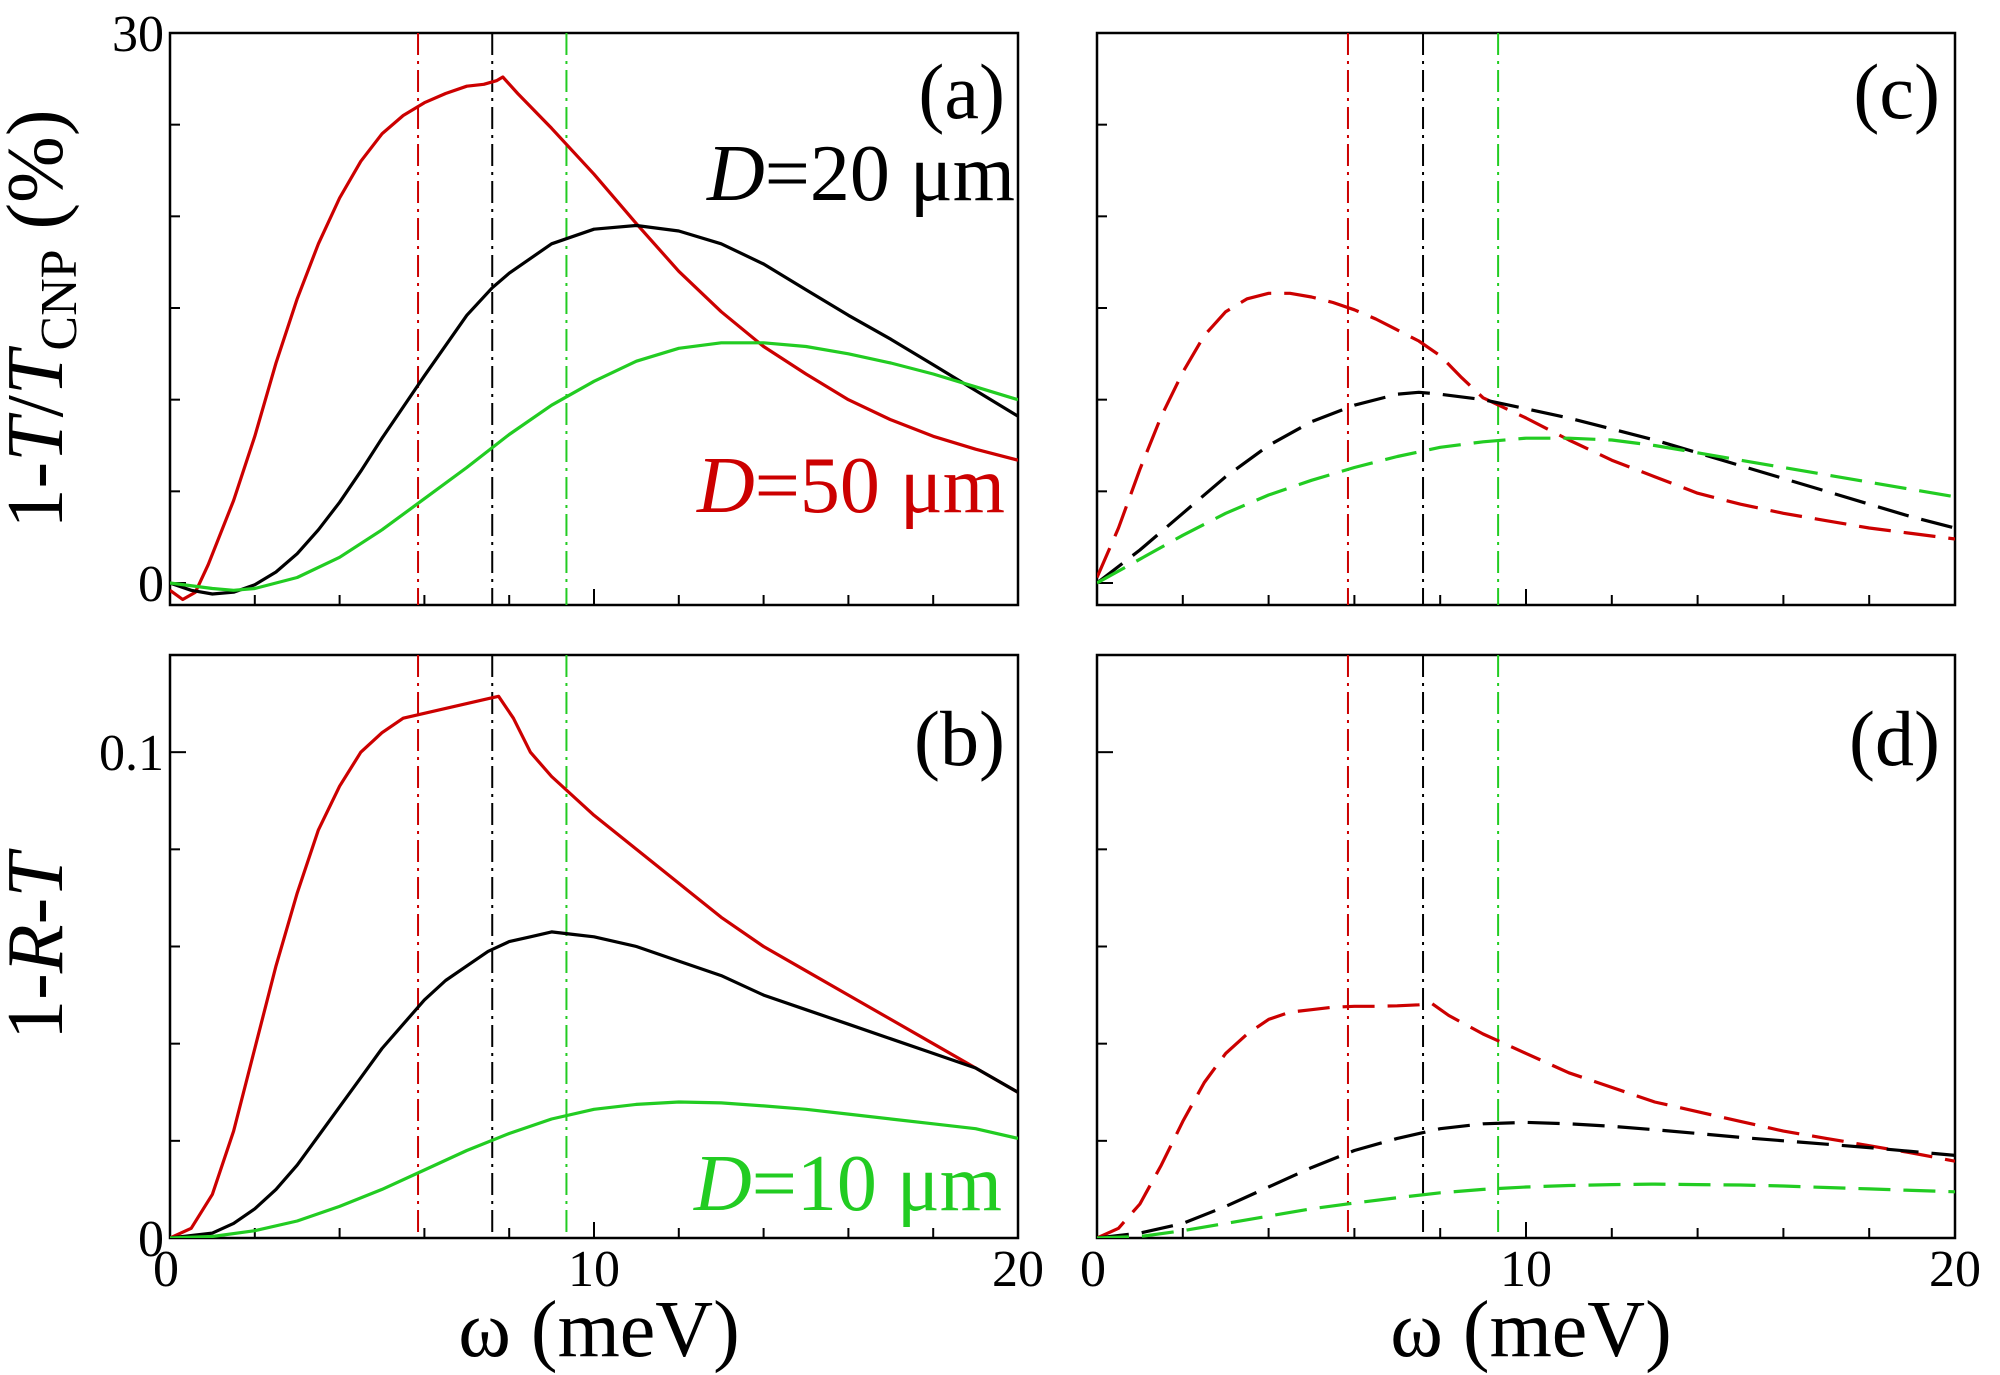 Image resolution: width=2000 pixels, height=1375 pixels. Describe the element at coordinates (44, 319) in the screenshot. I see `y-axis-label: 1-T/TCNP (%)` at that location.